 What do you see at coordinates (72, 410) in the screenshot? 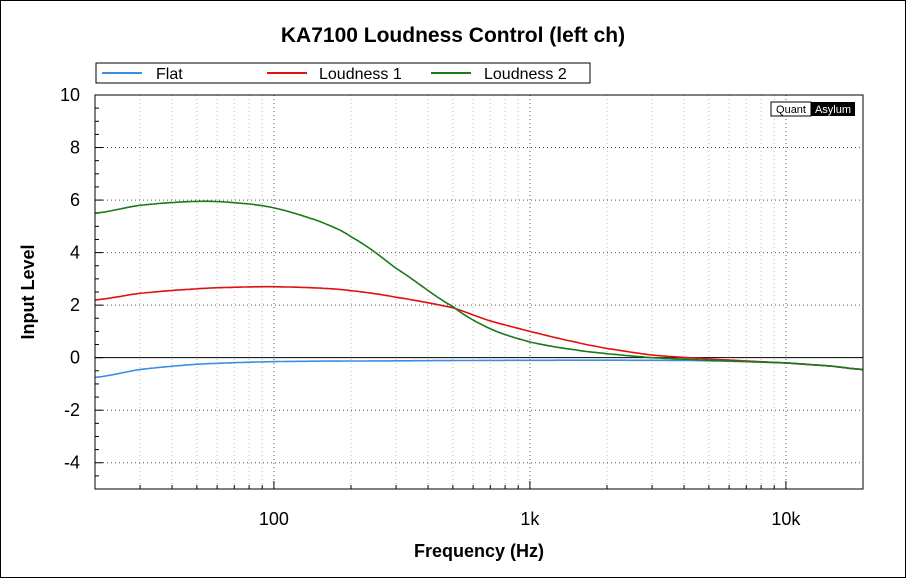
I see `y-tick-label: -2` at bounding box center [72, 410].